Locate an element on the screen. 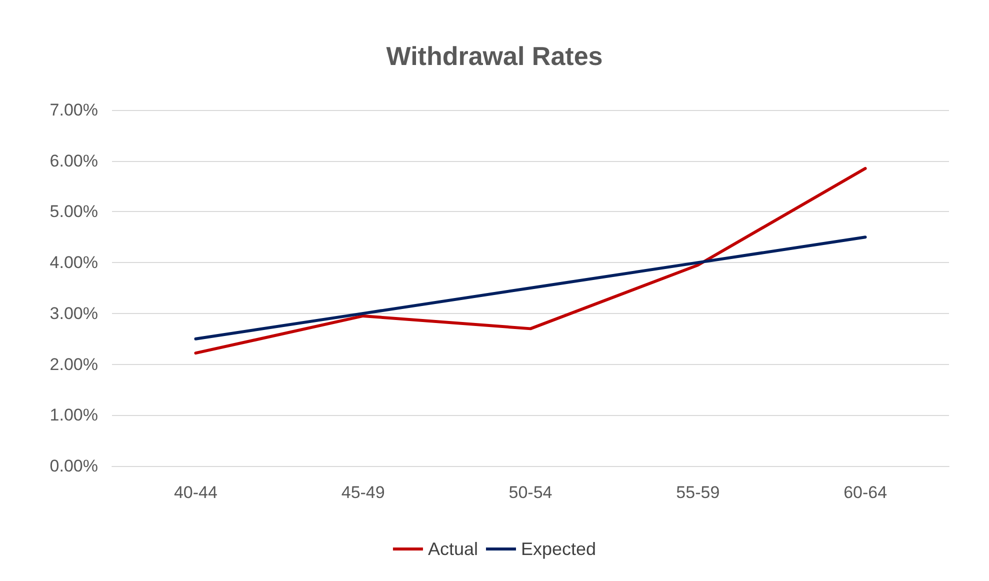 This screenshot has width=989, height=581. y-tick-label: 3.00% is located at coordinates (74, 313).